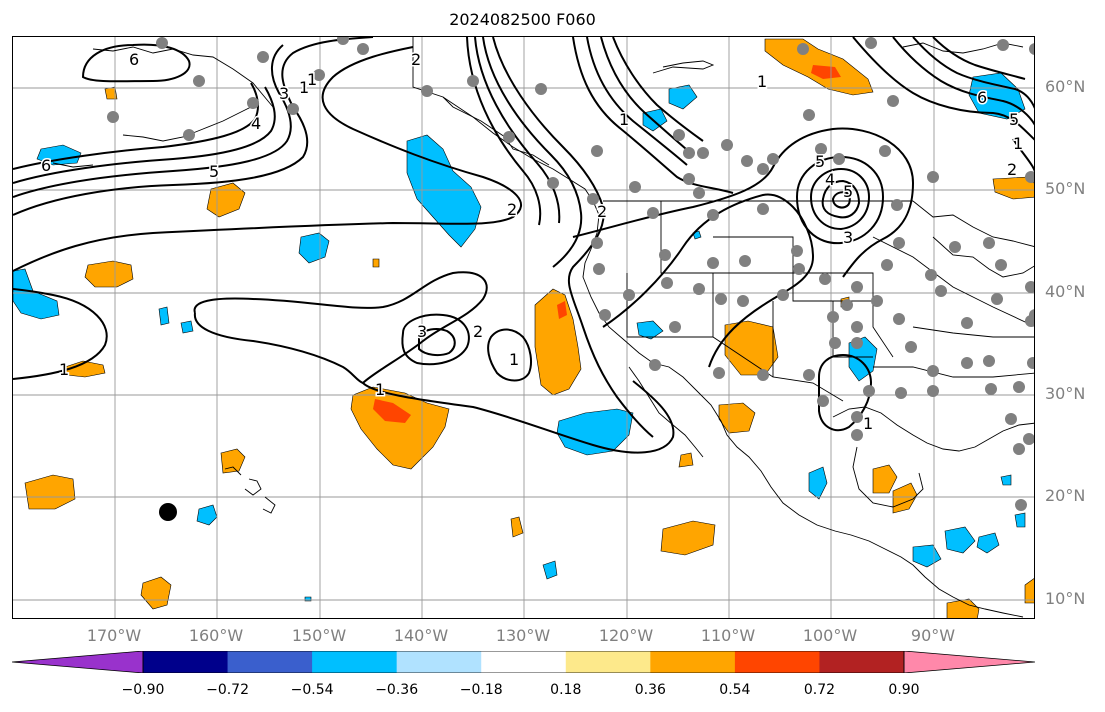  What do you see at coordinates (969, 662) in the screenshot?
I see `colorbar-extend-max` at bounding box center [969, 662].